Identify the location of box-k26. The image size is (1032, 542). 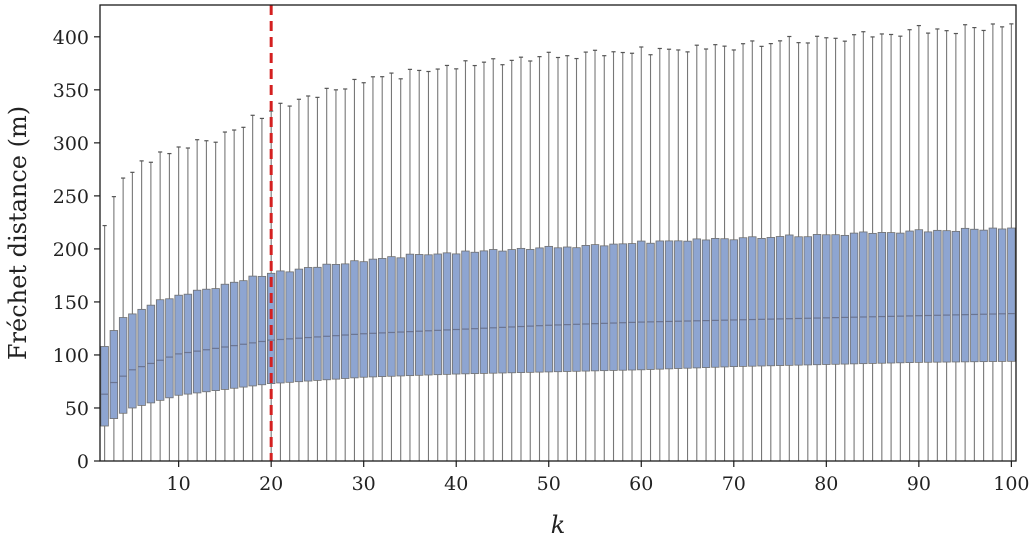
(326, 274).